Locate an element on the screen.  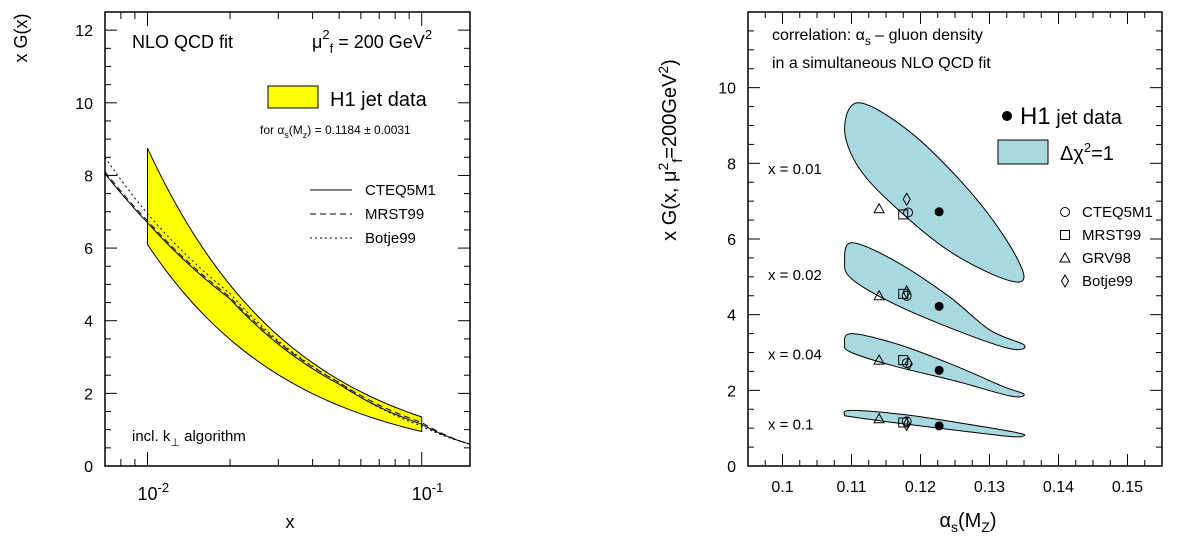
right-y-axis-label: x G(x, μ2f=200GeV2) is located at coordinates (670, 150).